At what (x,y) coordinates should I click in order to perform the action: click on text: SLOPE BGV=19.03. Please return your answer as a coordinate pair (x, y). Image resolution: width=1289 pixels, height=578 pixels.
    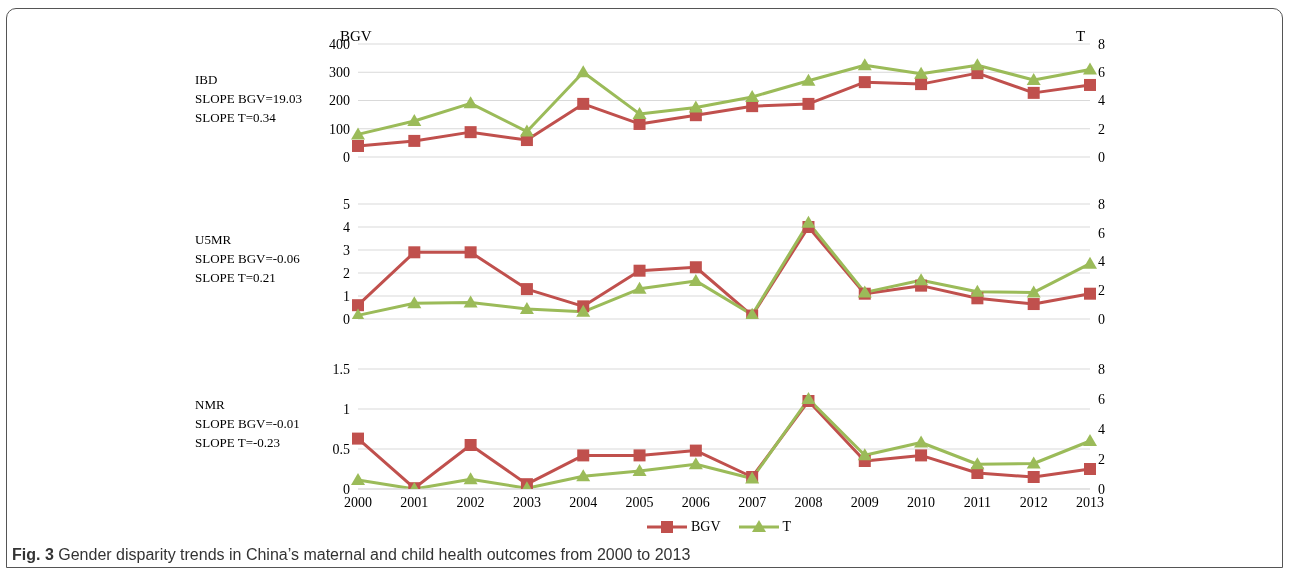
    Looking at the image, I should click on (249, 98).